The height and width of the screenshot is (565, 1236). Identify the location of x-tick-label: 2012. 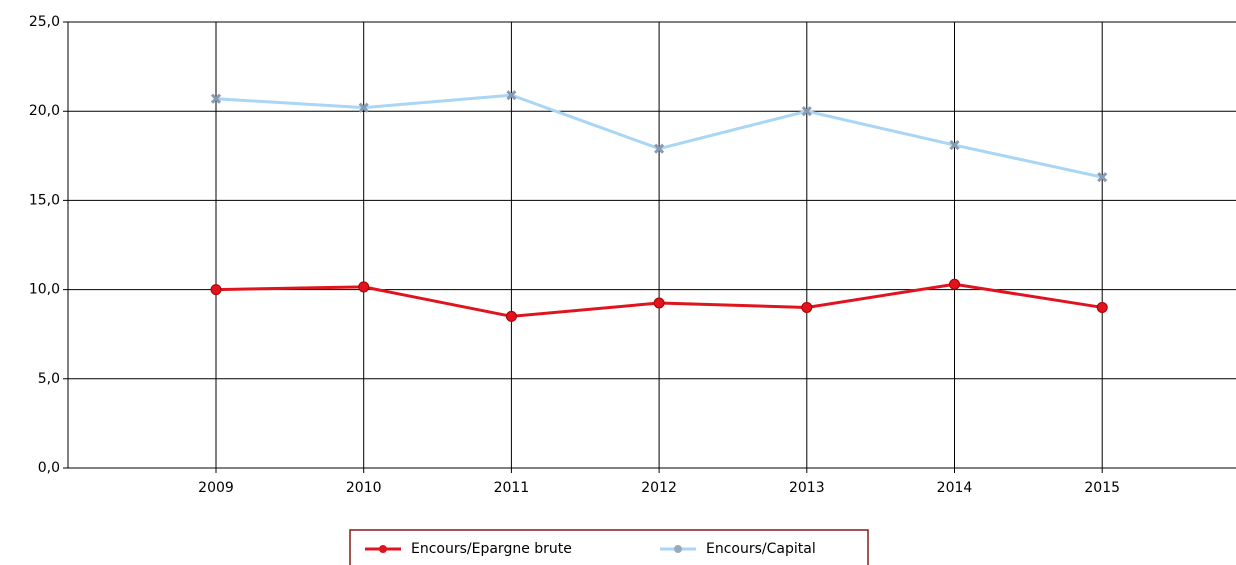
(659, 488).